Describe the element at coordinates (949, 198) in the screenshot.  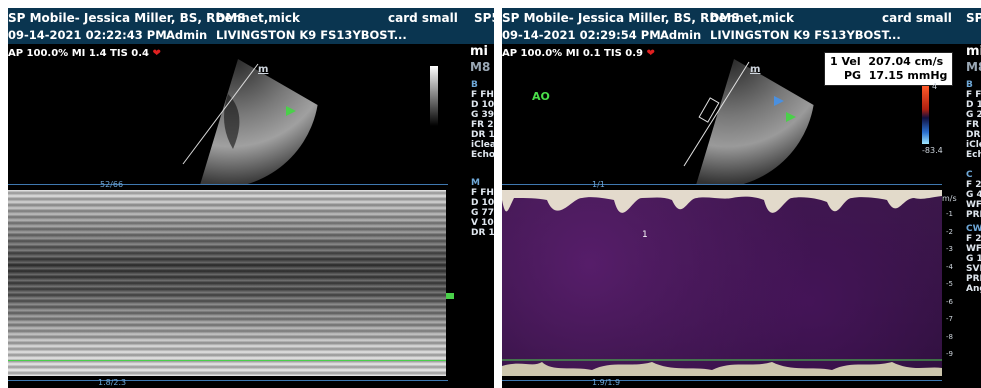
I see `doppler-unit-label: m/s` at that location.